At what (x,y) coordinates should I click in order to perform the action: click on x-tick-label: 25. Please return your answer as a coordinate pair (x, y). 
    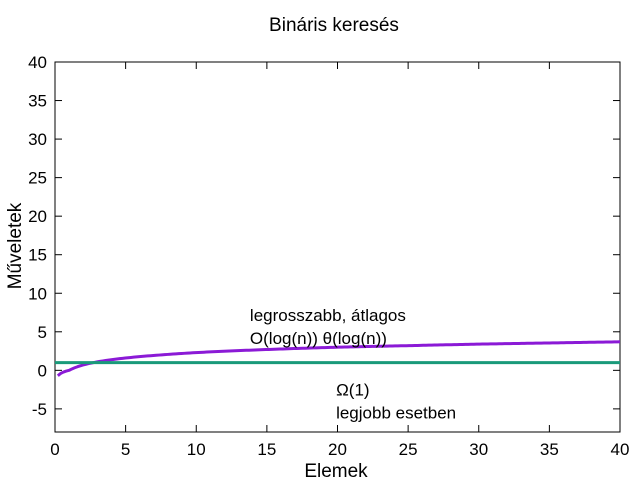
    Looking at the image, I should click on (408, 449).